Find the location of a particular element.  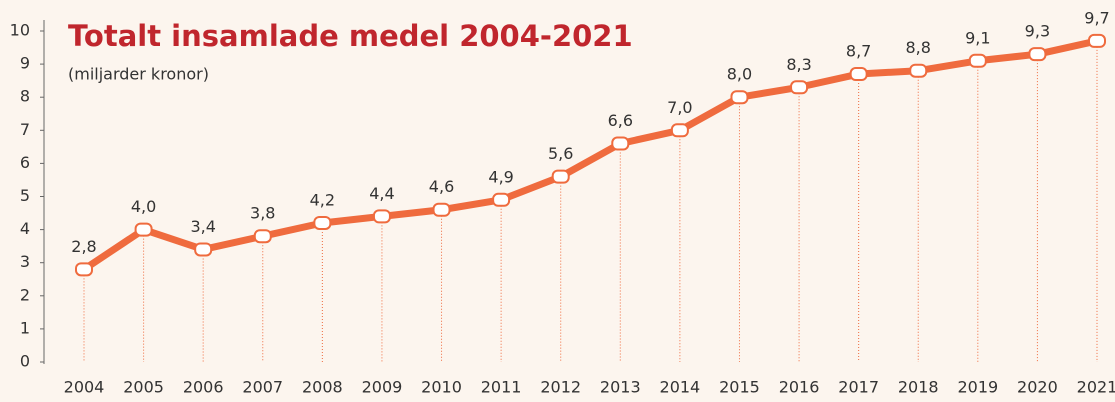

x-tick-label: 2008 is located at coordinates (322, 387).